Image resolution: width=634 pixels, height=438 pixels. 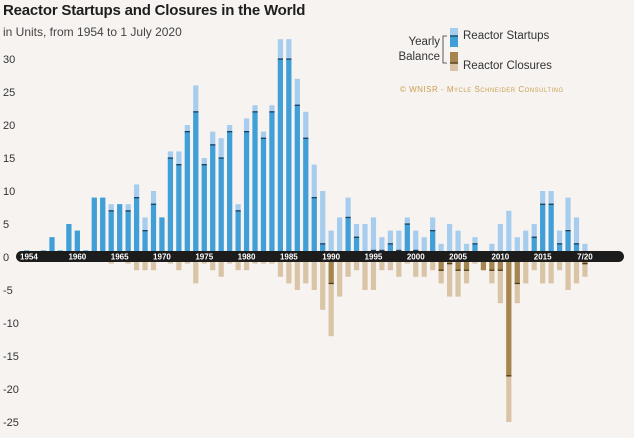 I want to click on legend-balance-bracket, so click(x=444, y=49).